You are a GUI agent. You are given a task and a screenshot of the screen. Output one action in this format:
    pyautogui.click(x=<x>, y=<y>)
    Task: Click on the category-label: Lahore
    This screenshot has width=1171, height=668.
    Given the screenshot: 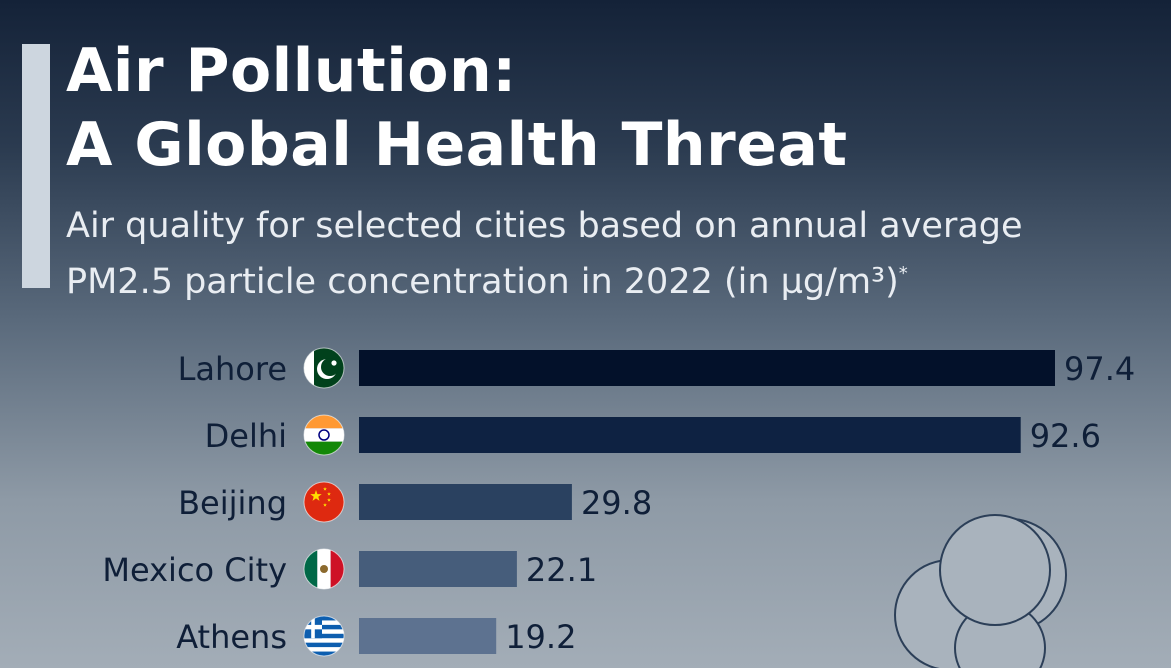 What is the action you would take?
    pyautogui.click(x=232, y=369)
    